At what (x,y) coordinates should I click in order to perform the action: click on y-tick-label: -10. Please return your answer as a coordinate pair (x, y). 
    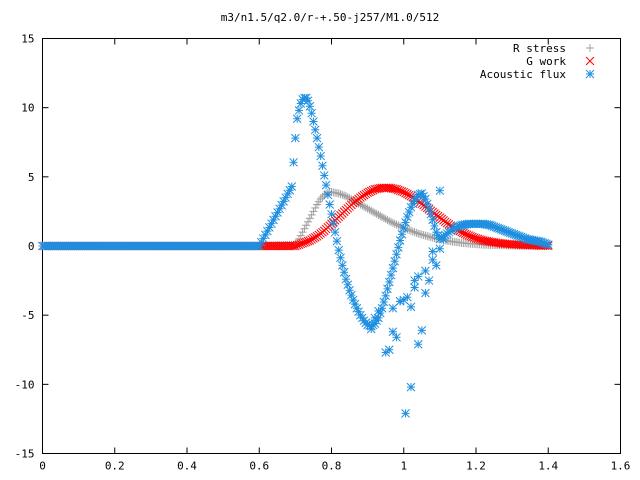
    Looking at the image, I should click on (25, 384).